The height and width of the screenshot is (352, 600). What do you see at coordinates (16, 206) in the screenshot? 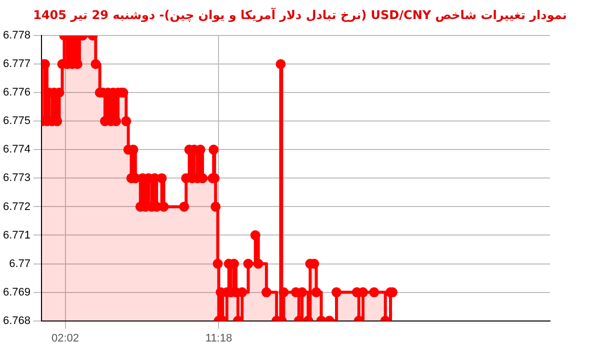
I see `y-tick-label: 6.772` at bounding box center [16, 206].